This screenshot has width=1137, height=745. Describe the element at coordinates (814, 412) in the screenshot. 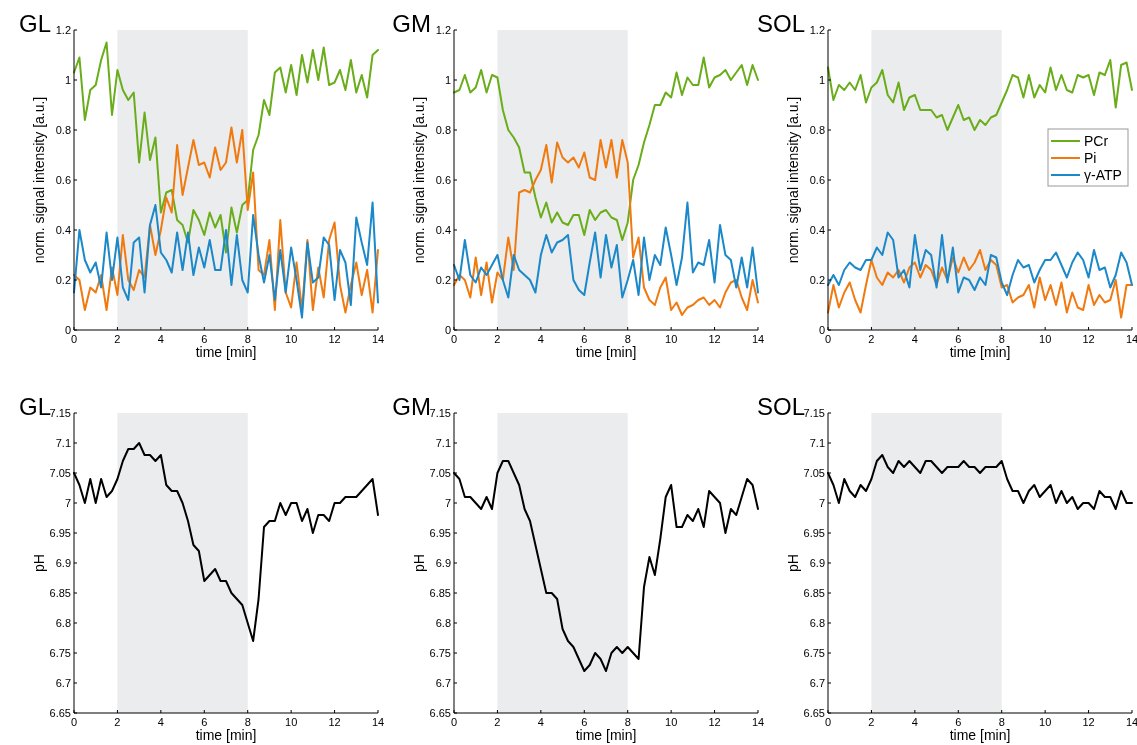

I see `y-tick-label: 7.15` at that location.